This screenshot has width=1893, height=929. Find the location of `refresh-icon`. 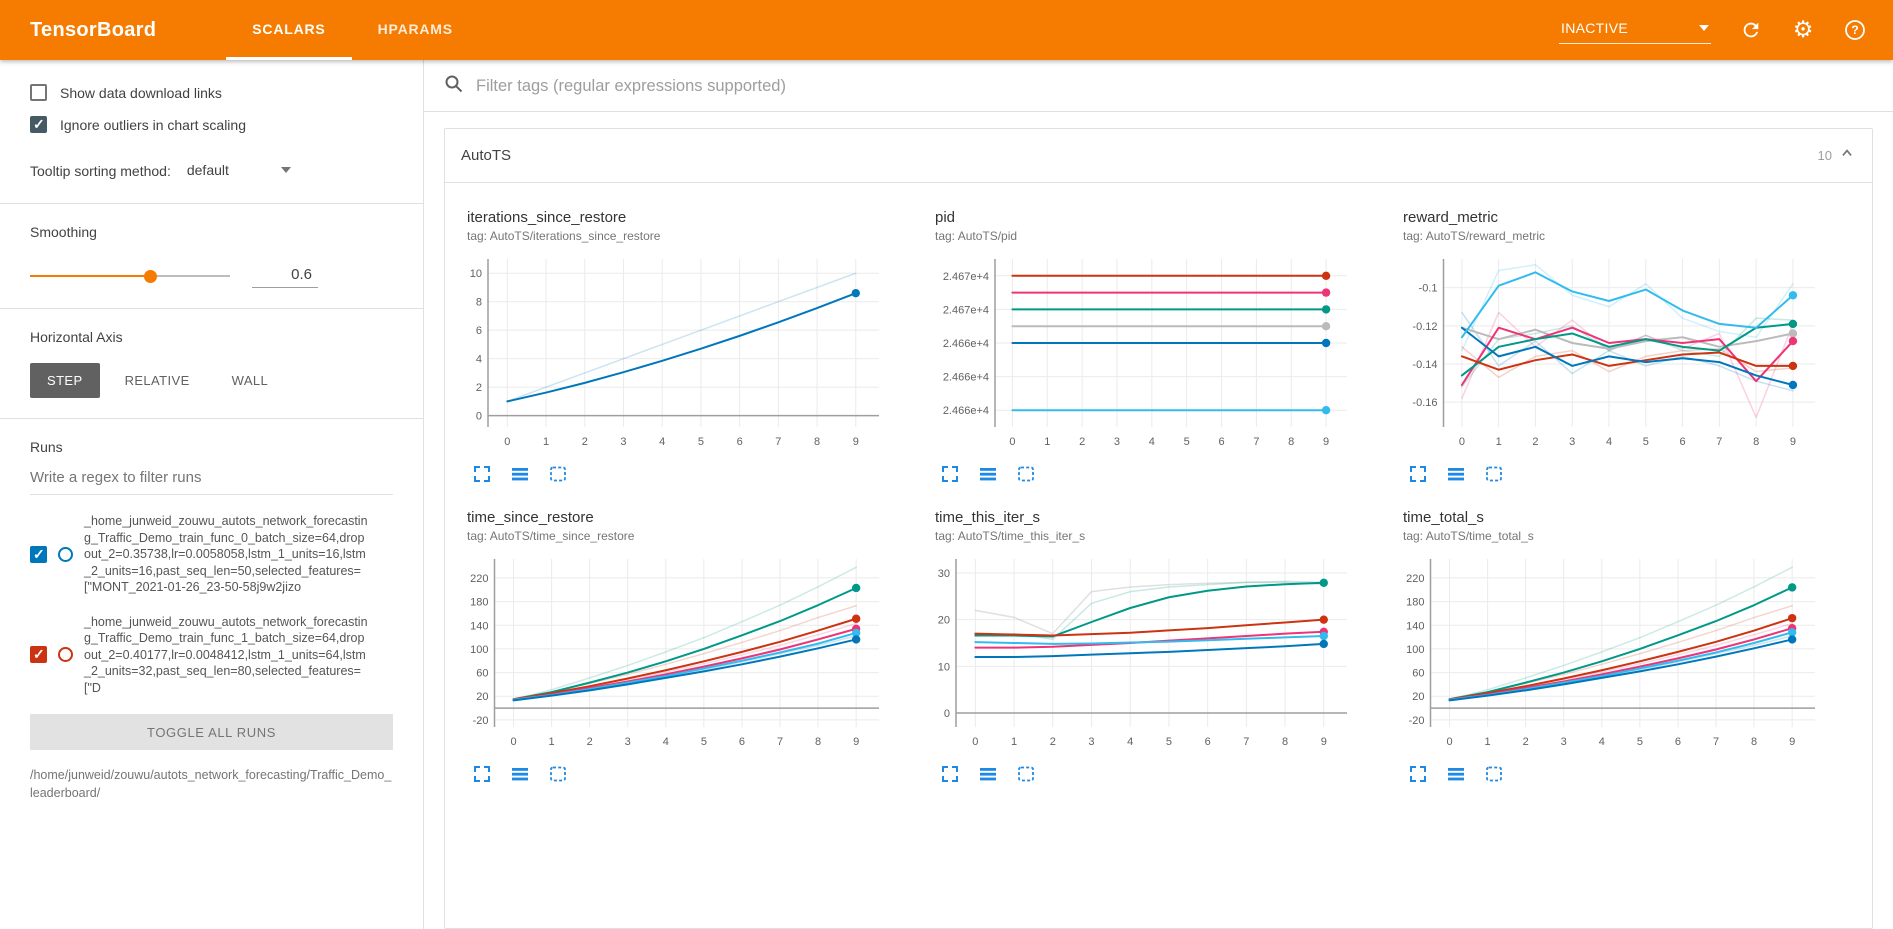

refresh-icon is located at coordinates (1751, 30).